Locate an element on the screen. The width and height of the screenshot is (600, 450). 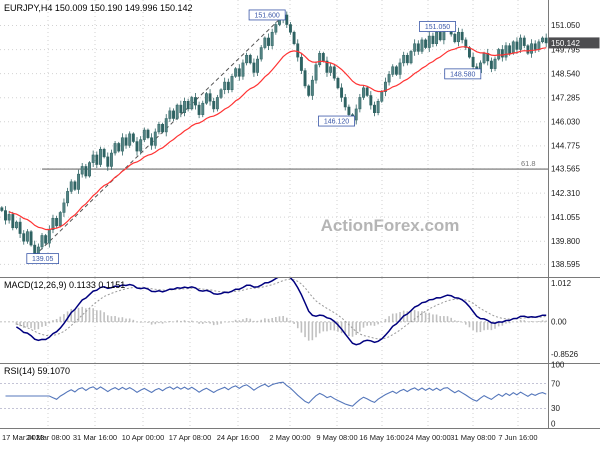
price-annotation-box: 139.05 is located at coordinates (43, 259).